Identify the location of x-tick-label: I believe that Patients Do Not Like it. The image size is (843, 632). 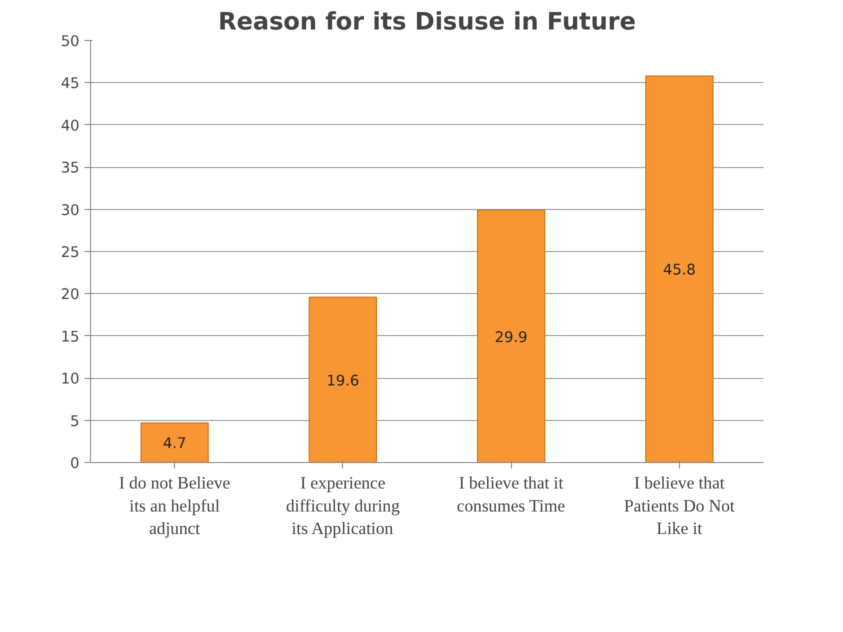
(679, 506).